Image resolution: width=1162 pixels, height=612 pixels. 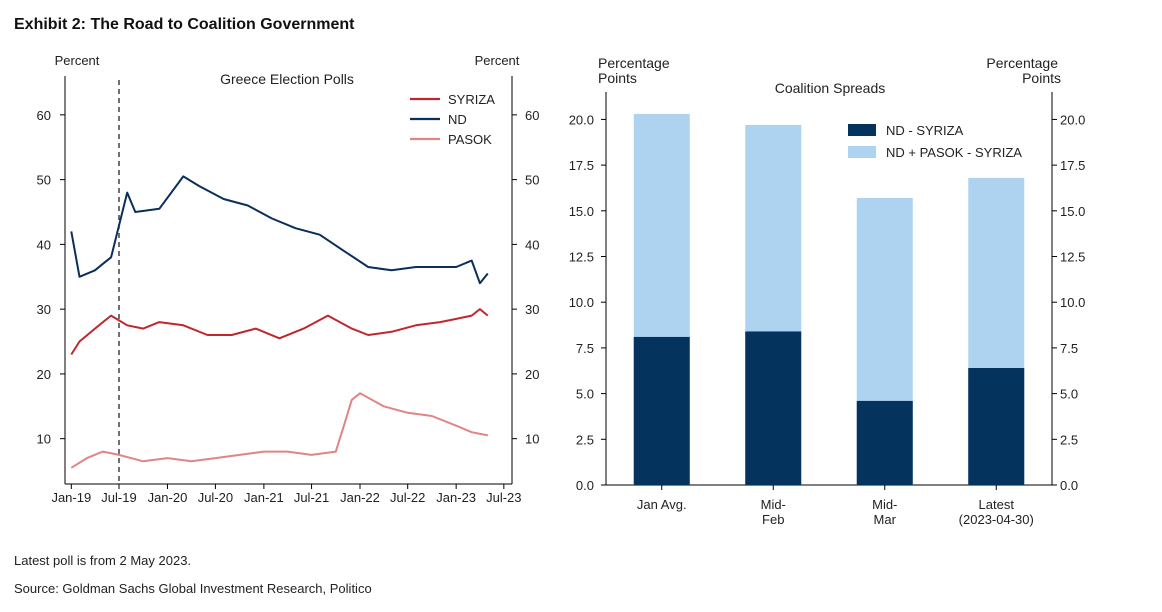 I want to click on right-y-axis-label: Percentage Points, so click(x=1023, y=70).